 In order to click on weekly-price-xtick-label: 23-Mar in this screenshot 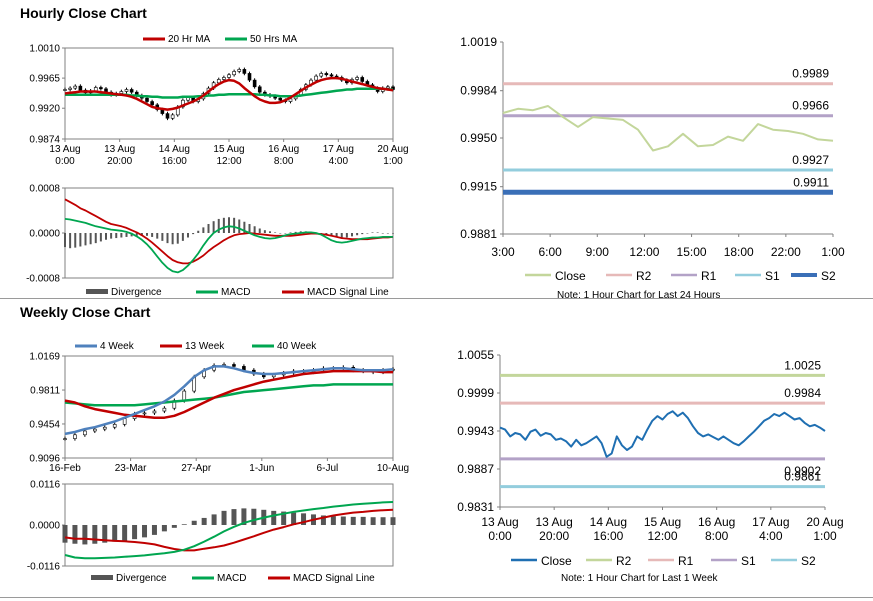, I will do `click(131, 468)`.